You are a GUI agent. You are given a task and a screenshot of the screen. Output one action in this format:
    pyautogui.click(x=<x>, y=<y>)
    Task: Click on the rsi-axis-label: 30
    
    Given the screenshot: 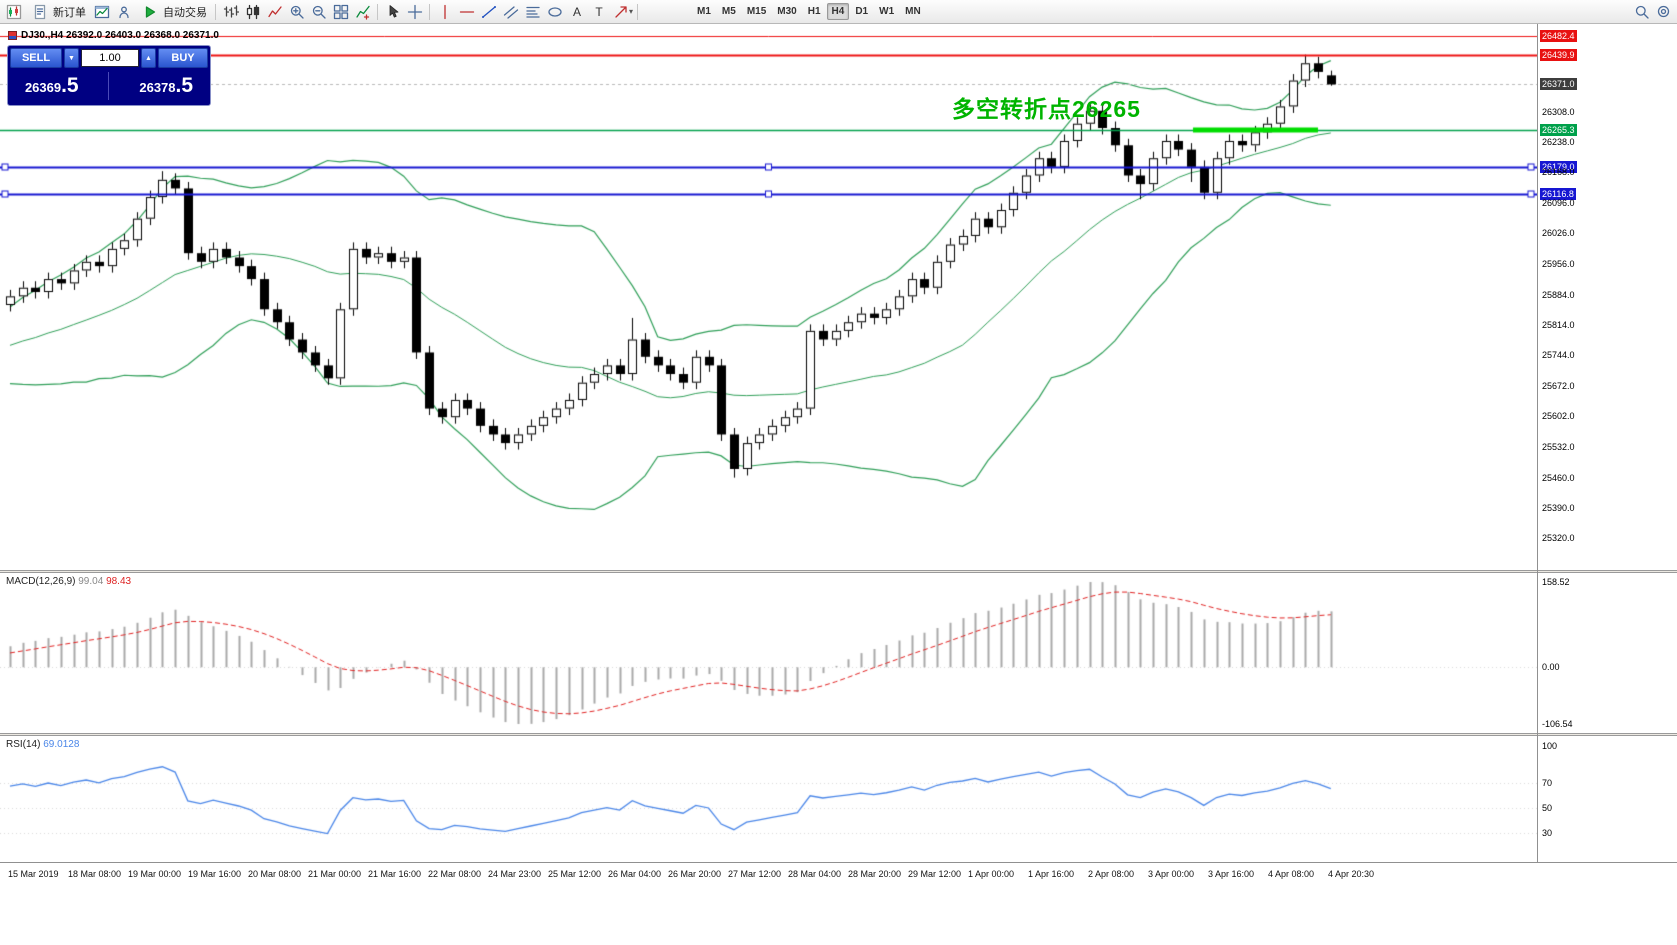 What is the action you would take?
    pyautogui.click(x=1547, y=833)
    